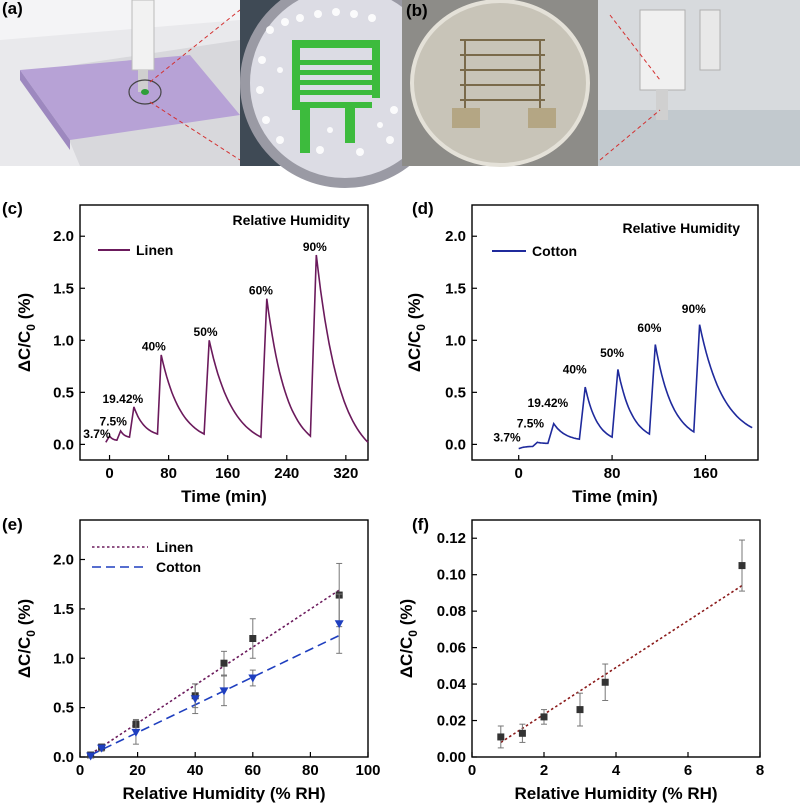  Describe the element at coordinates (97, 434) in the screenshot. I see `humidity-annotation: 3.7%` at that location.